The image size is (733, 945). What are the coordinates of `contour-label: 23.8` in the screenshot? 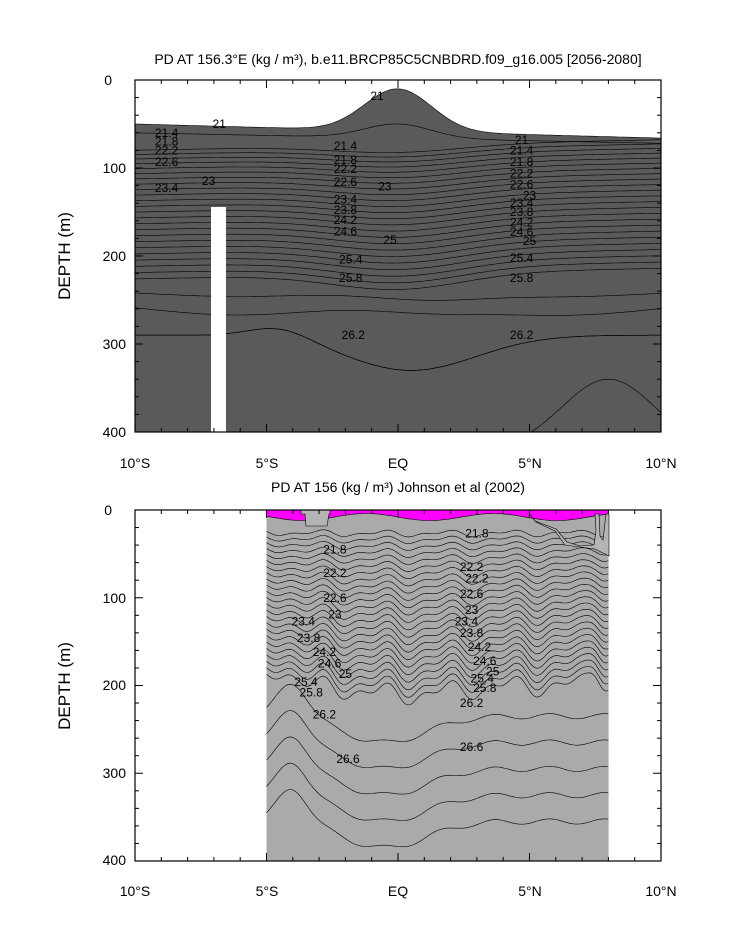 It's located at (346, 210).